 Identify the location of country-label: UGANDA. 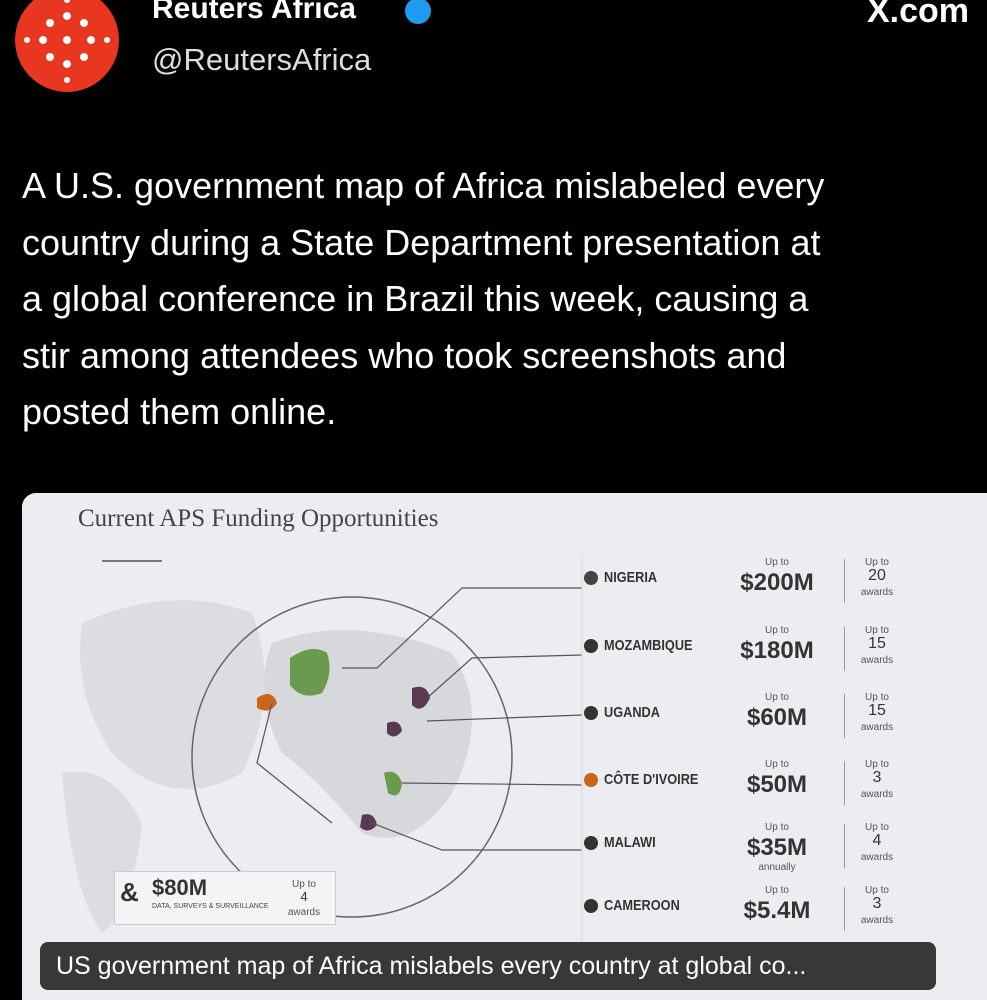
(632, 712).